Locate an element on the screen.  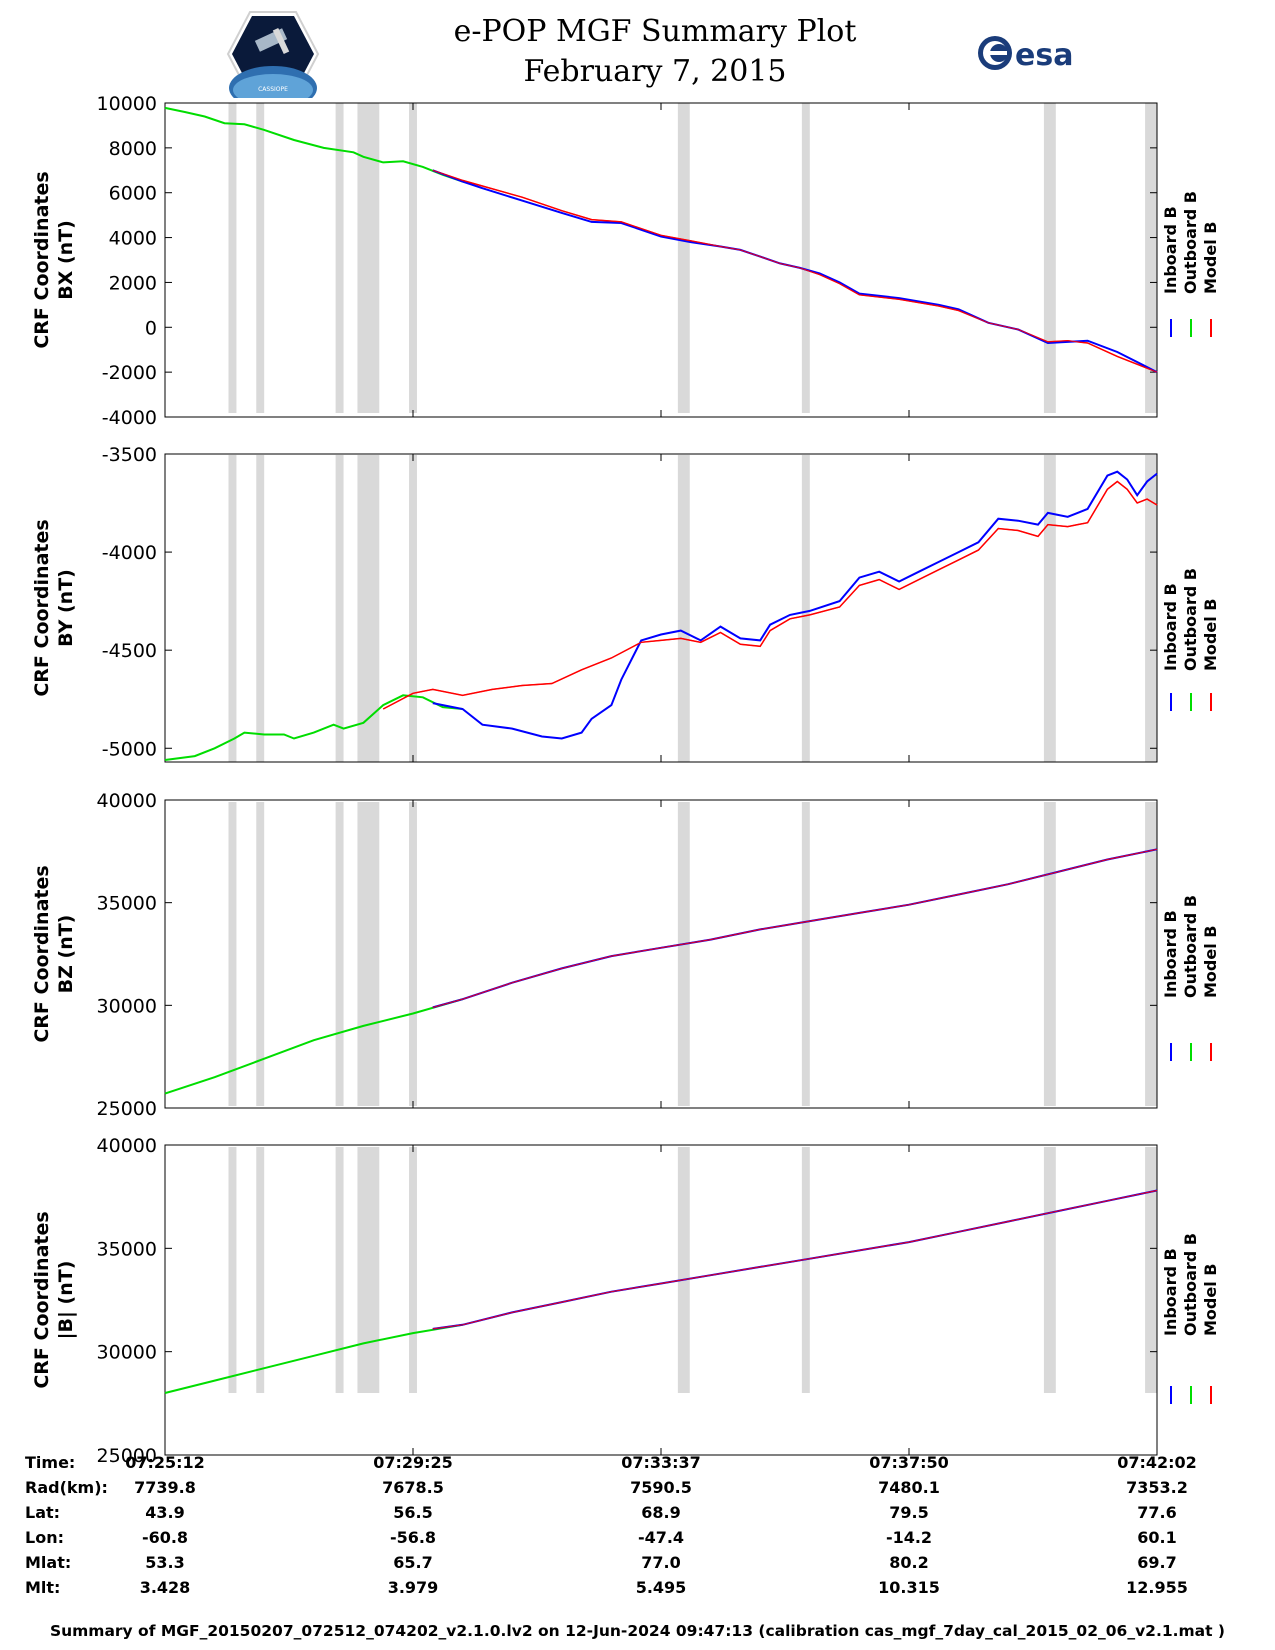
series-inboard is located at coordinates (795, 605).